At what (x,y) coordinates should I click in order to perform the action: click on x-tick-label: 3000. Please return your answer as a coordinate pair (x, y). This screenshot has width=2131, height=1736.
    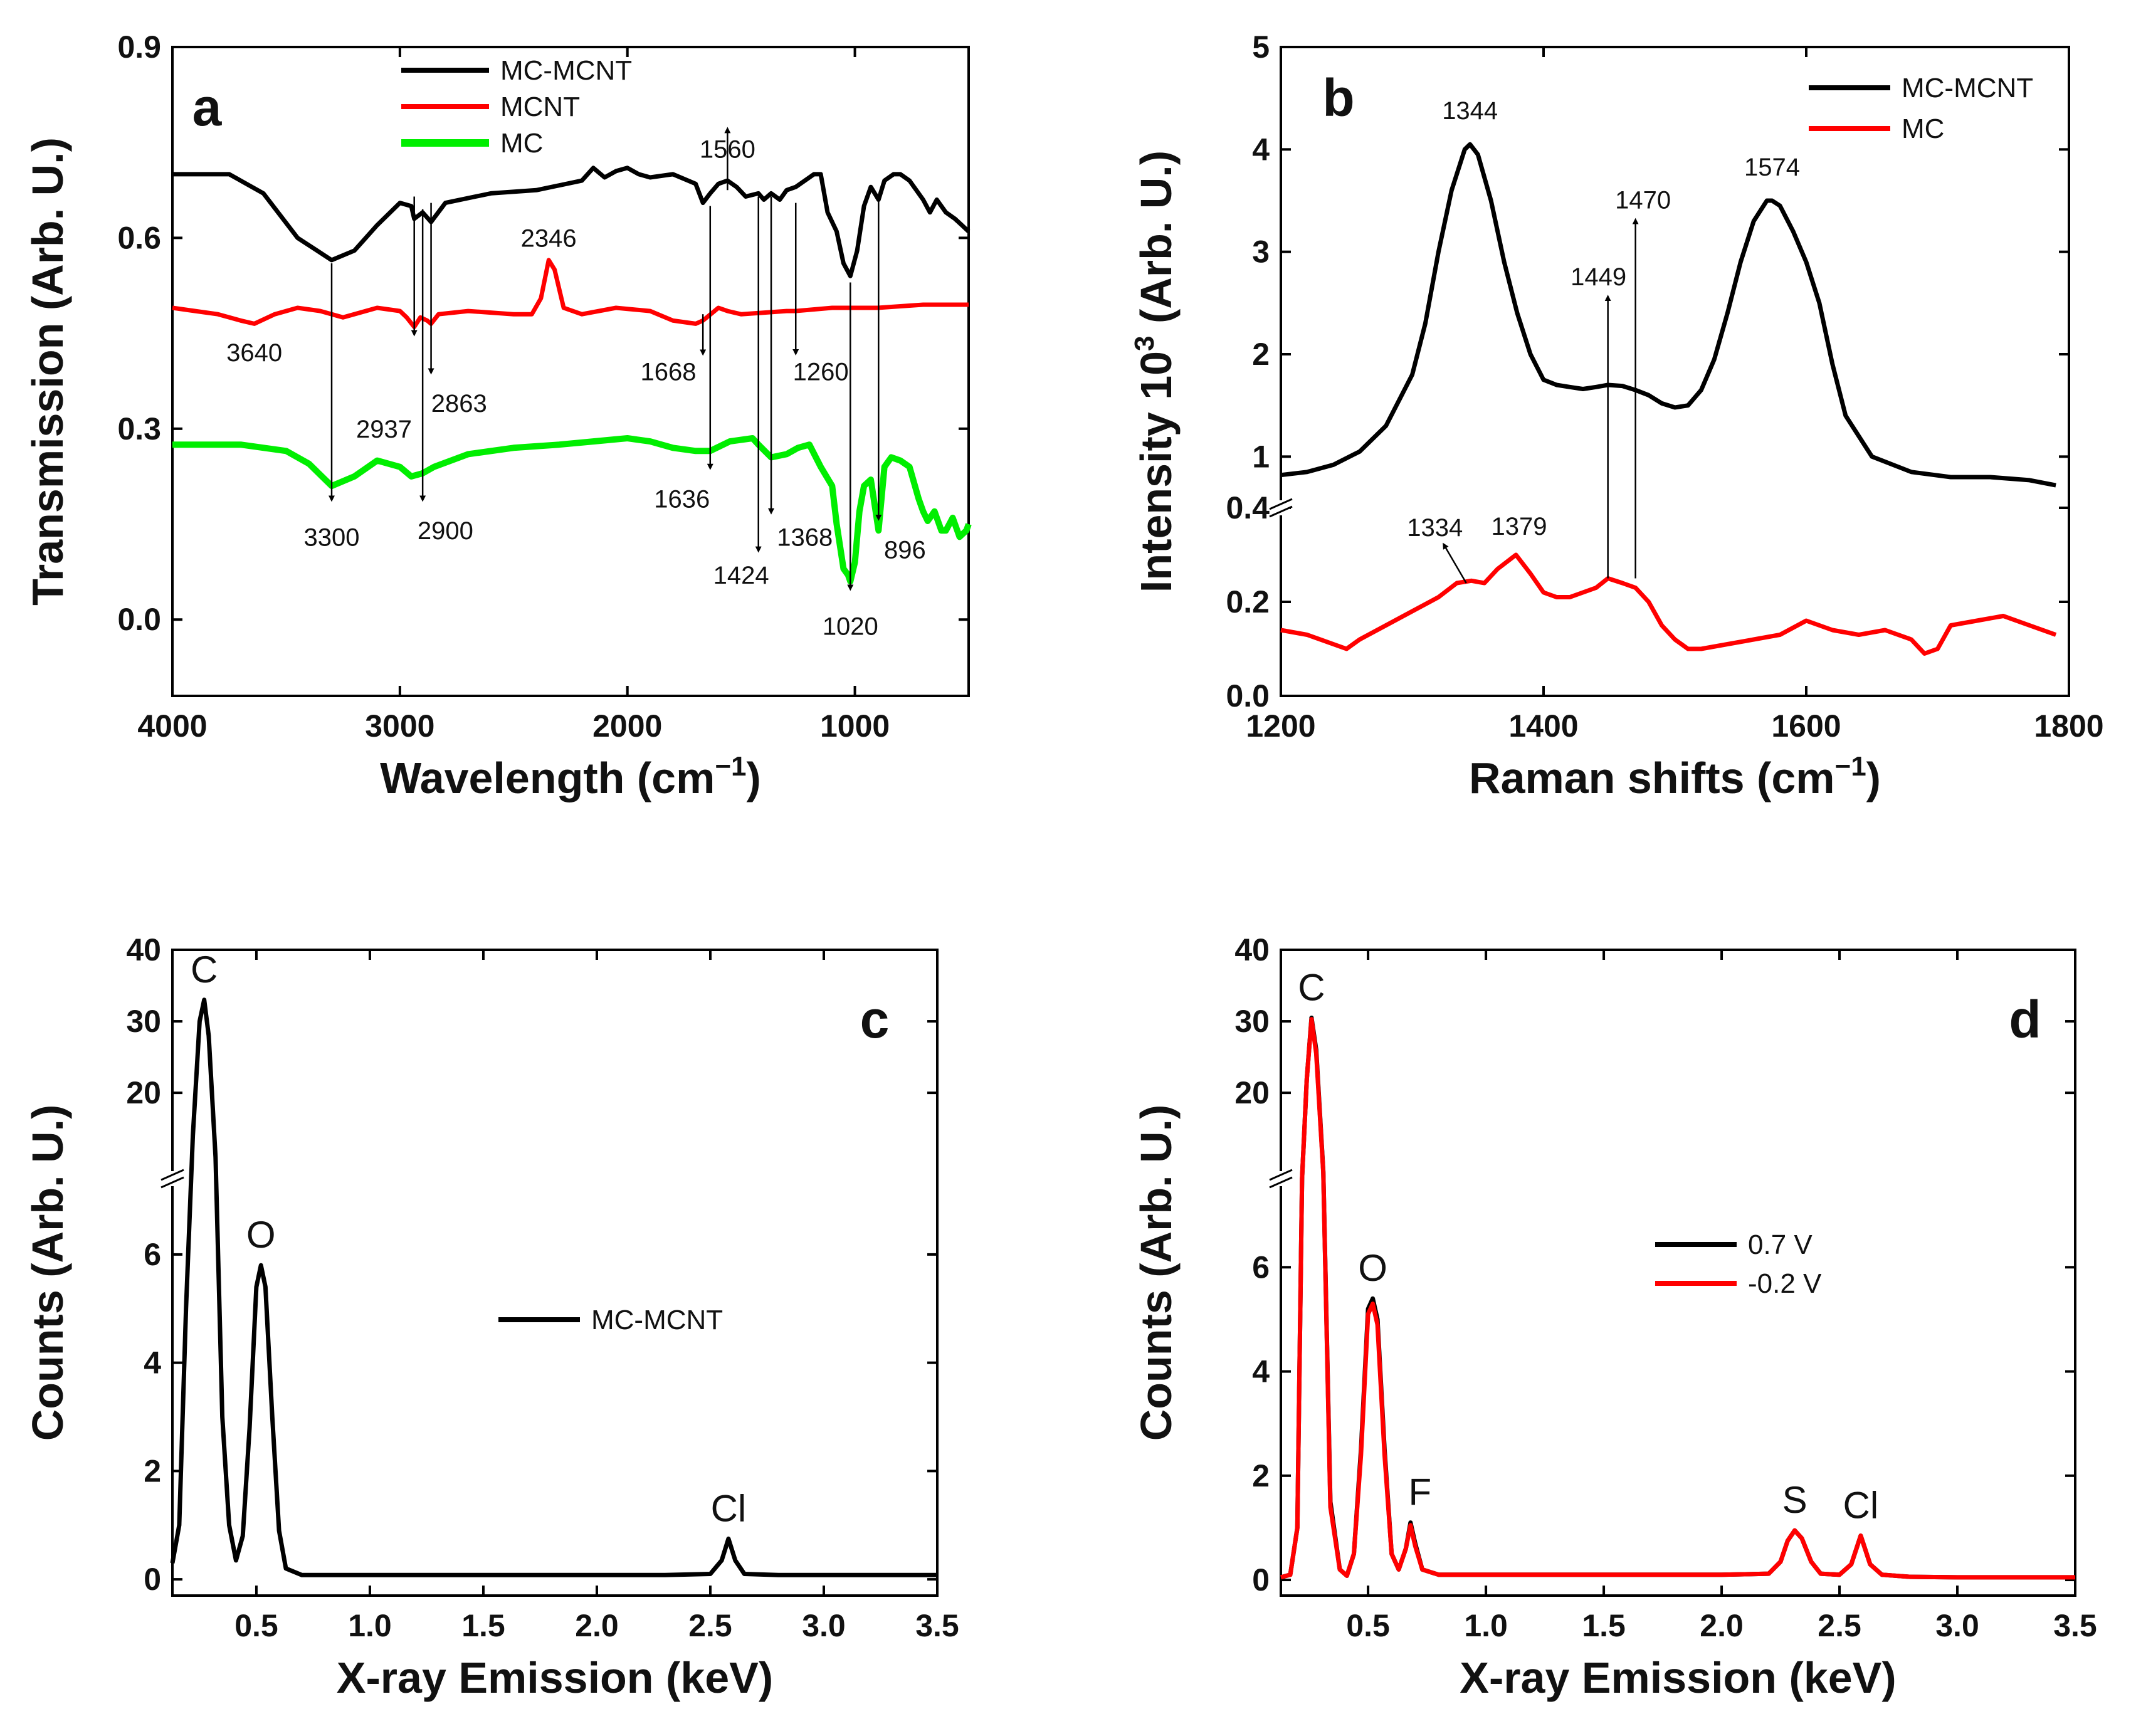
    Looking at the image, I should click on (400, 726).